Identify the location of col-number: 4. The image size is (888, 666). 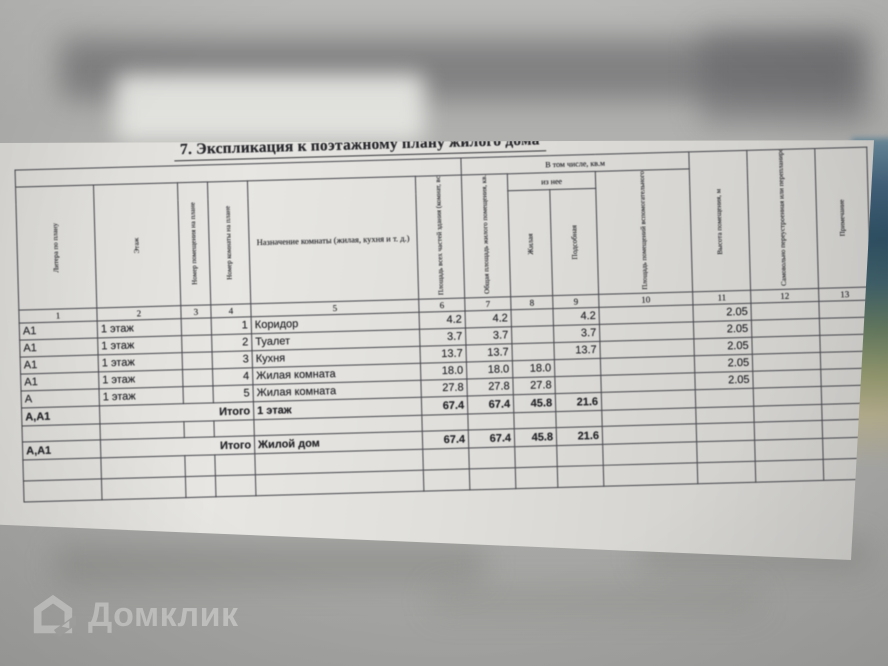
(231, 310).